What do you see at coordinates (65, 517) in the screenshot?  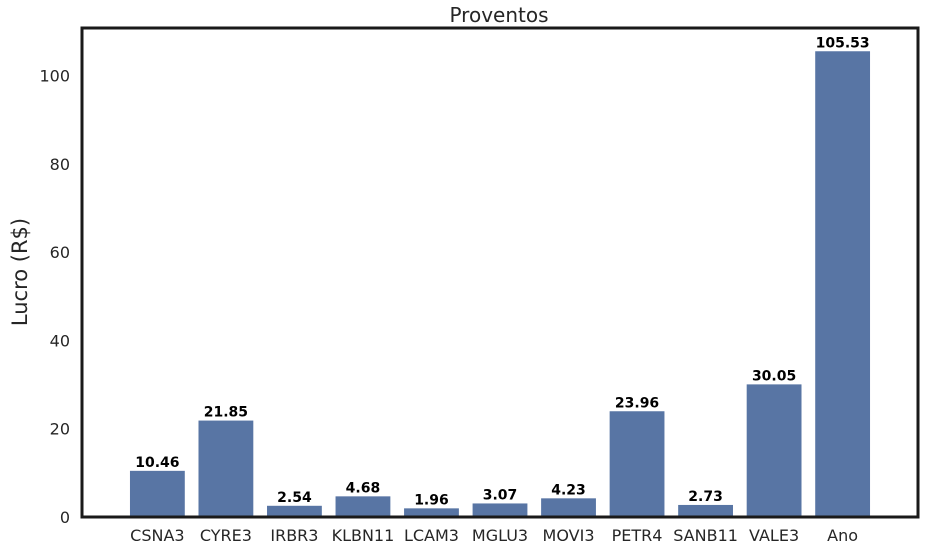 I see `y-tick-label: 0` at bounding box center [65, 517].